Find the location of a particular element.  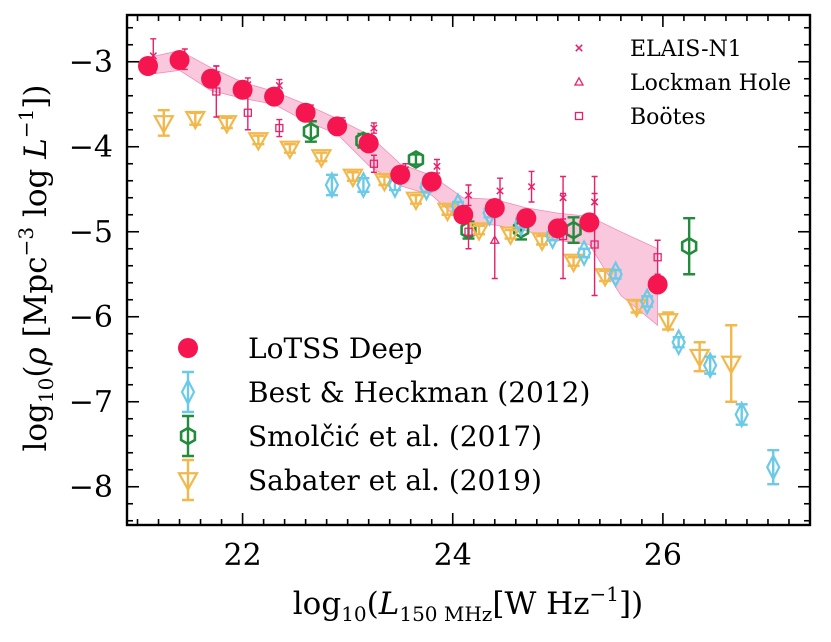

x-label-unit: [W Hz is located at coordinates (540, 604).